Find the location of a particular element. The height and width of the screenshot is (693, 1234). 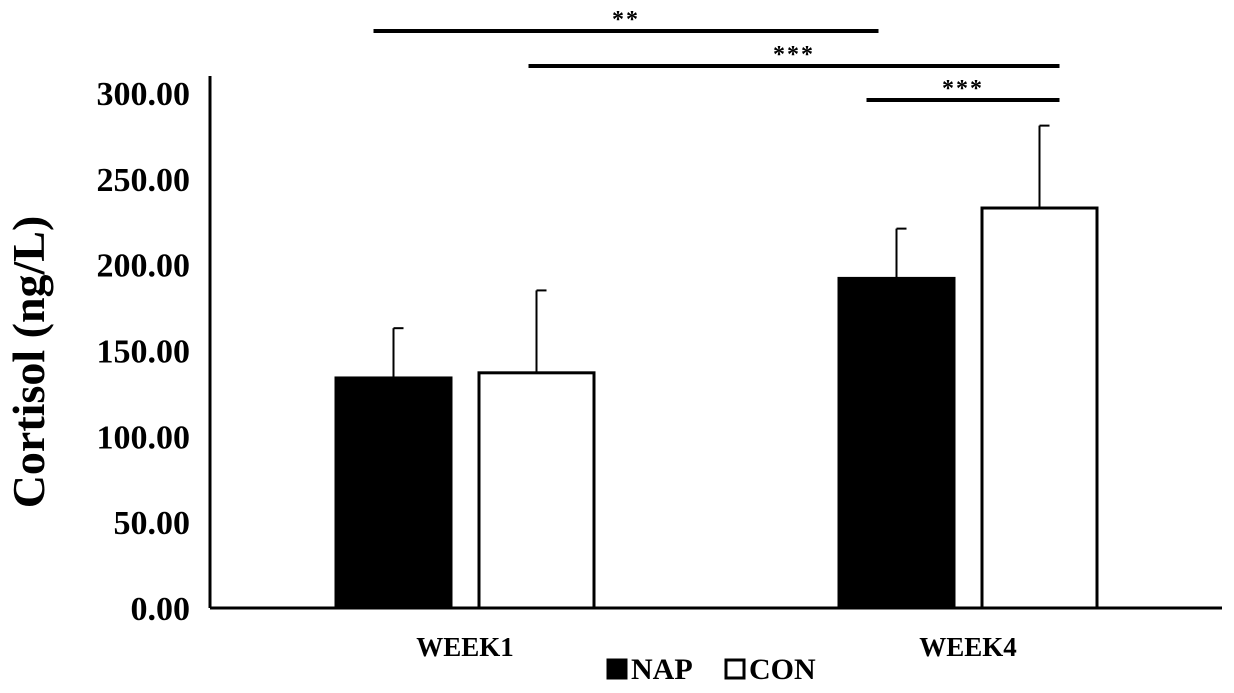

x-category-labels: WEEK1 WEEK4 is located at coordinates (716, 647).